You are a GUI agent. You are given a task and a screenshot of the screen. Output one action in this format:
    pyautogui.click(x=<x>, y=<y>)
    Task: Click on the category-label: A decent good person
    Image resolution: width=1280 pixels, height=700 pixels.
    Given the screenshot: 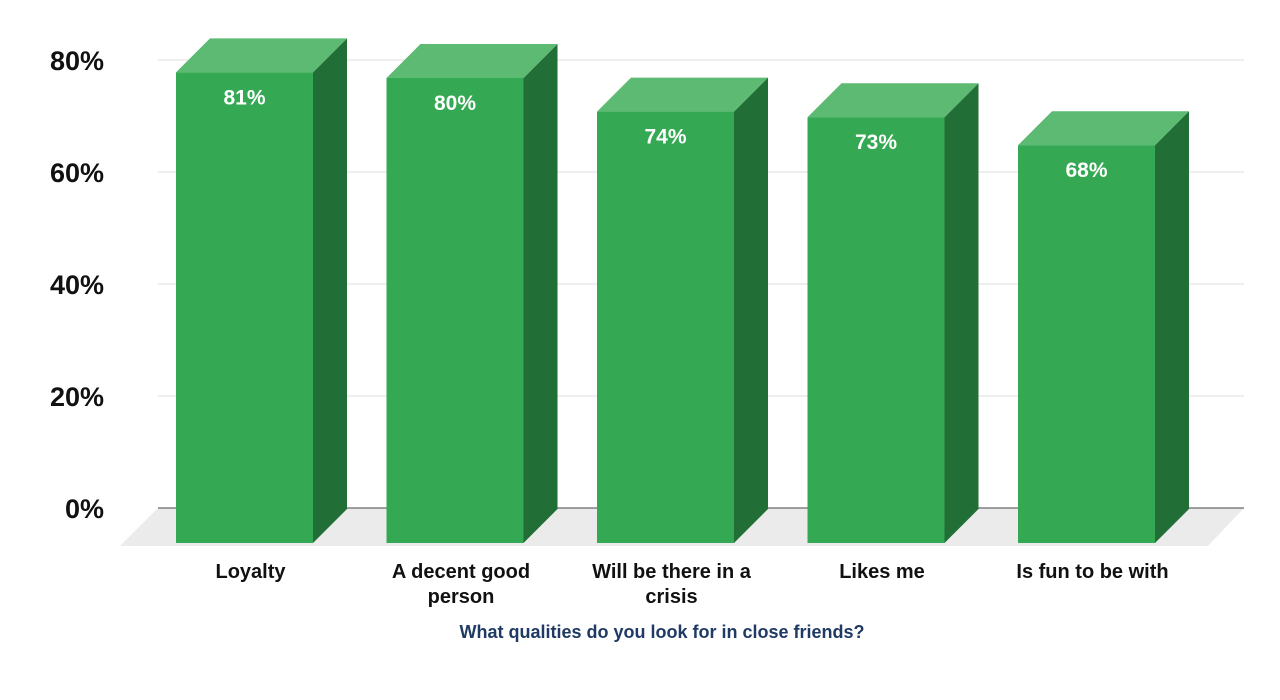 What is the action you would take?
    pyautogui.click(x=461, y=584)
    